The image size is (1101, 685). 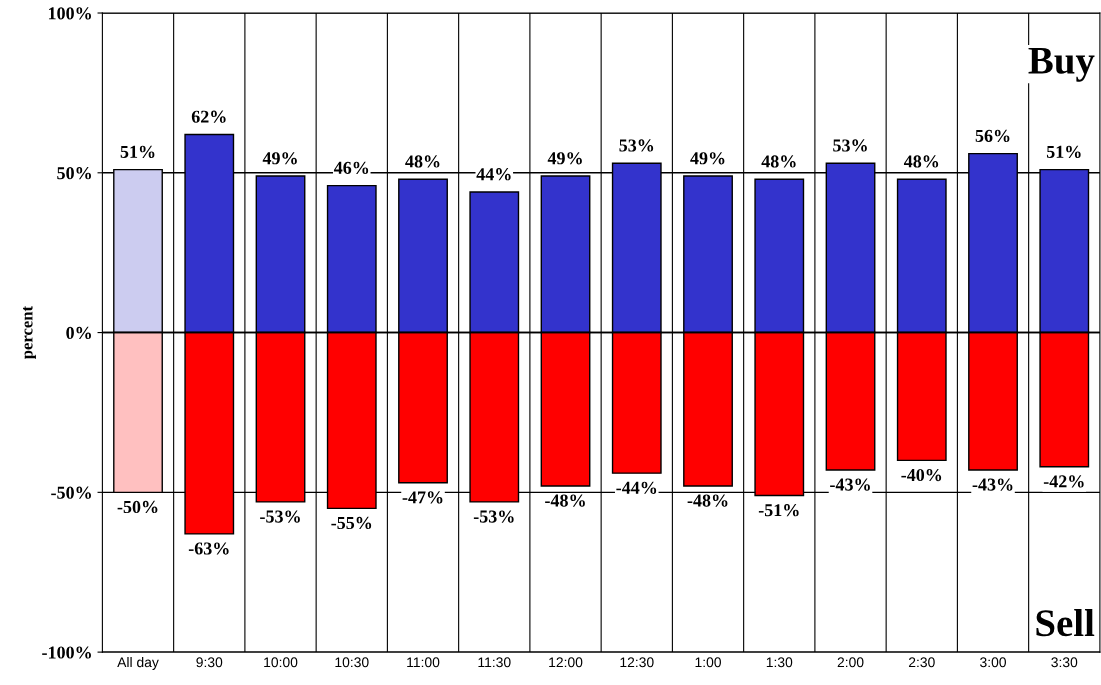 What do you see at coordinates (138, 663) in the screenshot?
I see `x-tick-label: All day` at bounding box center [138, 663].